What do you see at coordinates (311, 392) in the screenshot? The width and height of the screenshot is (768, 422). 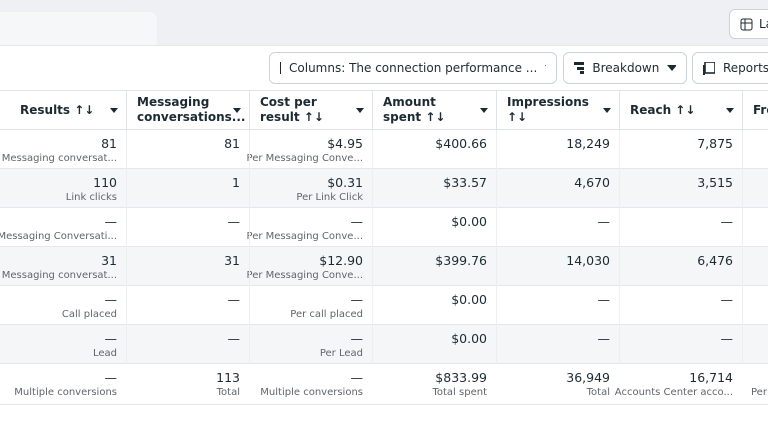 I see `cell-label: Multiple conversions` at bounding box center [311, 392].